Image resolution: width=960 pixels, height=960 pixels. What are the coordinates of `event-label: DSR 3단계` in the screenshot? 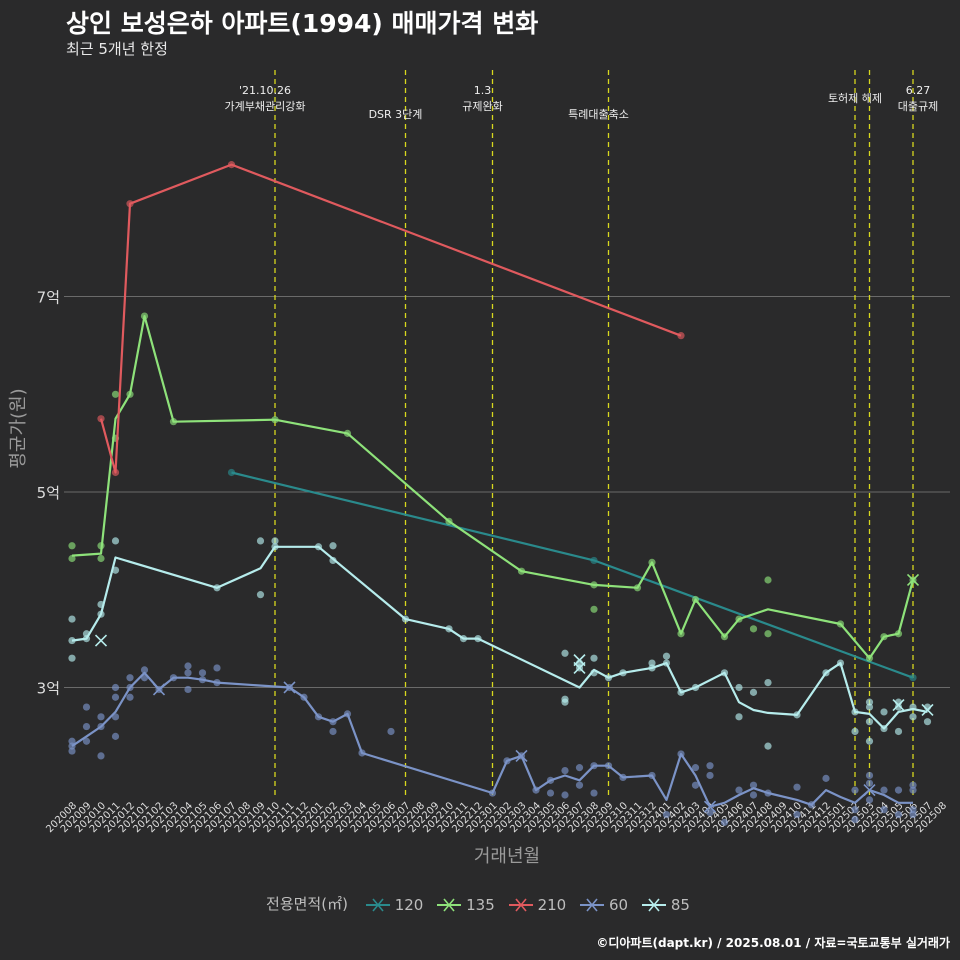 It's located at (396, 114).